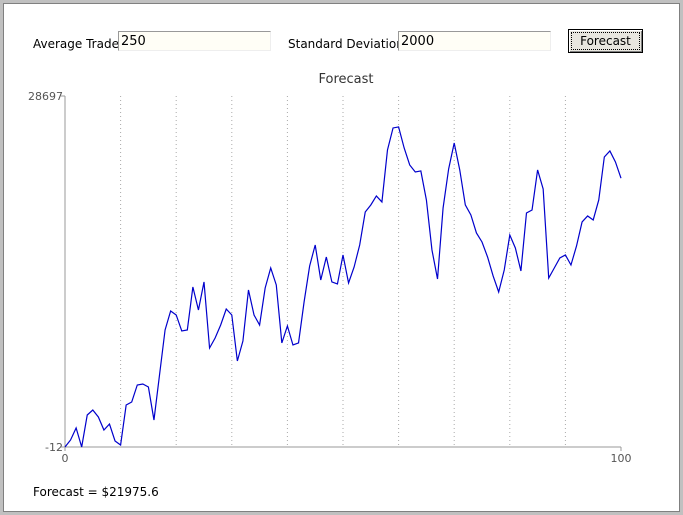 The width and height of the screenshot is (683, 515). What do you see at coordinates (194, 41) in the screenshot?
I see `average-trade-input` at bounding box center [194, 41].